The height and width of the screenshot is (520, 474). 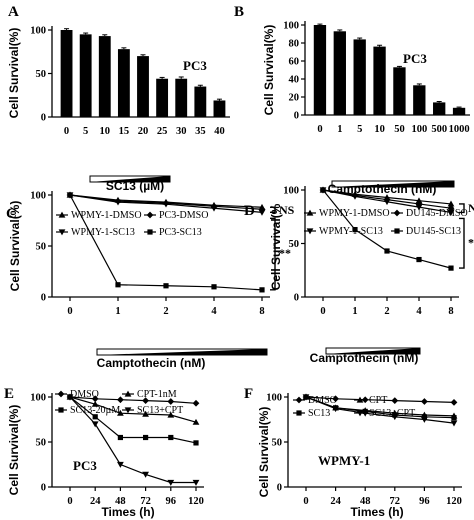 I want to click on y-tick-label-b-0: 0, so click(x=296, y=116).